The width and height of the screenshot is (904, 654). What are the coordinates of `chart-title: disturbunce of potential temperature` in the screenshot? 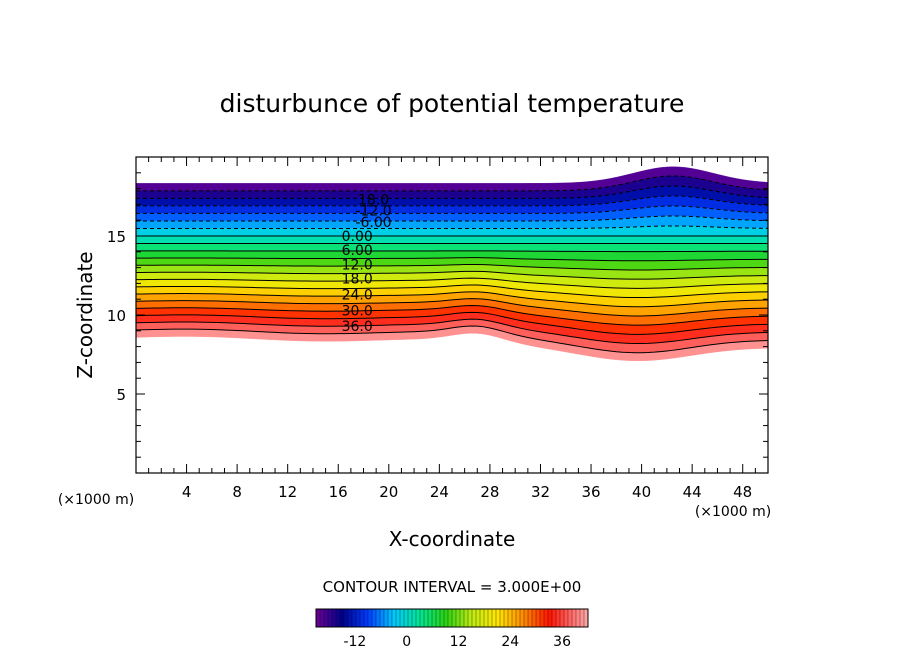 It's located at (452, 103).